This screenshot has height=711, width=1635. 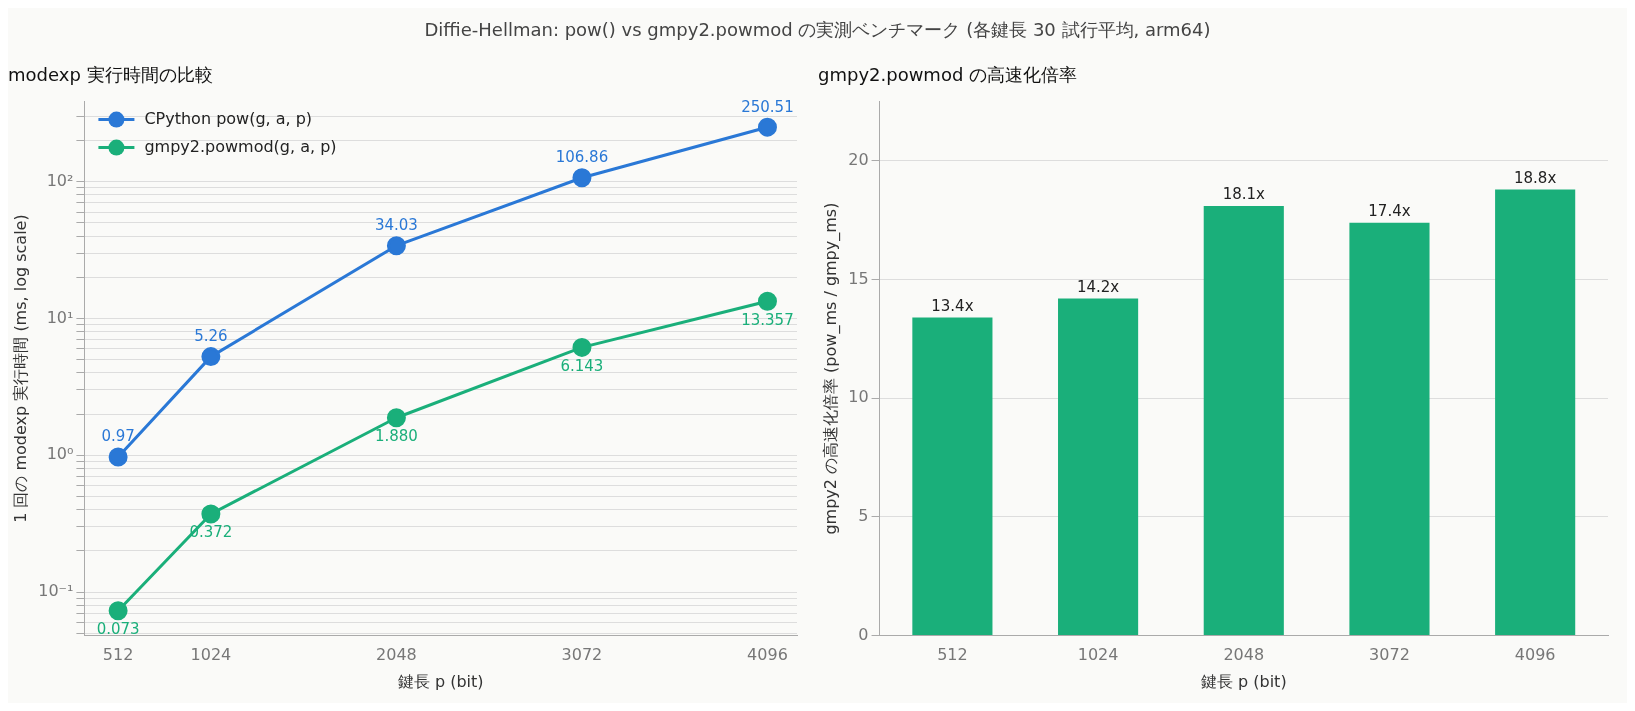 What do you see at coordinates (1389, 211) in the screenshot?
I see `data-label: 17.4x` at bounding box center [1389, 211].